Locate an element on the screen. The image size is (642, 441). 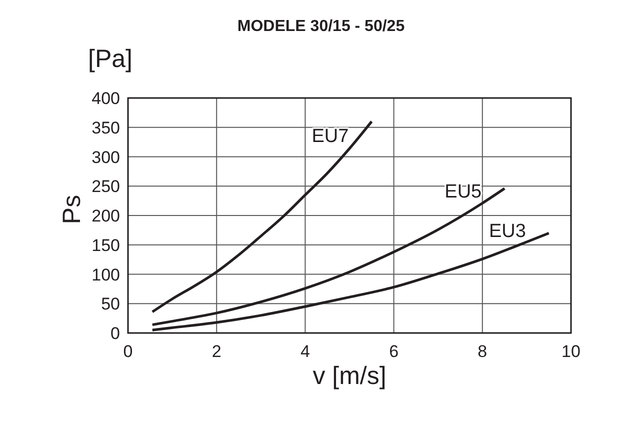
x-tick-label: 2 is located at coordinates (217, 351).